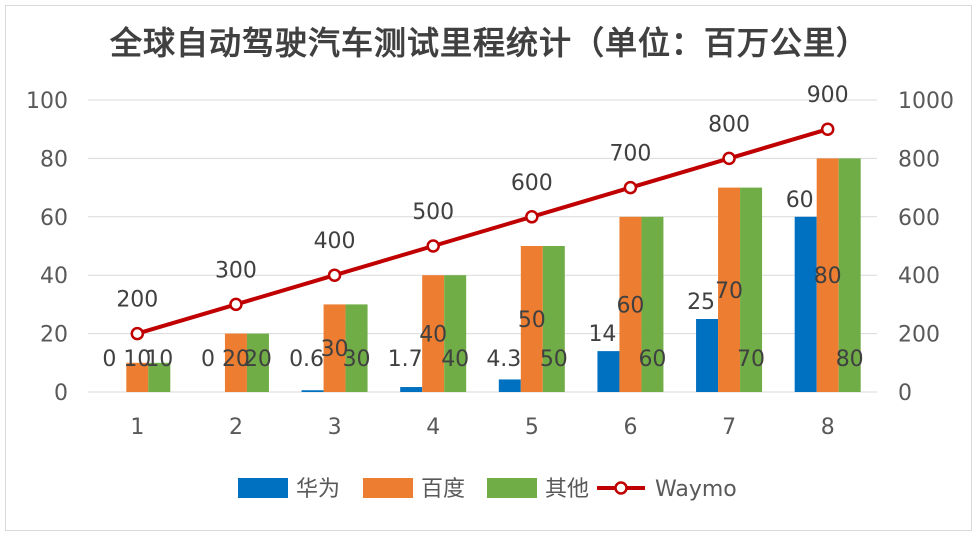  Describe the element at coordinates (729, 427) in the screenshot. I see `x-axis-tick-label: 7` at that location.